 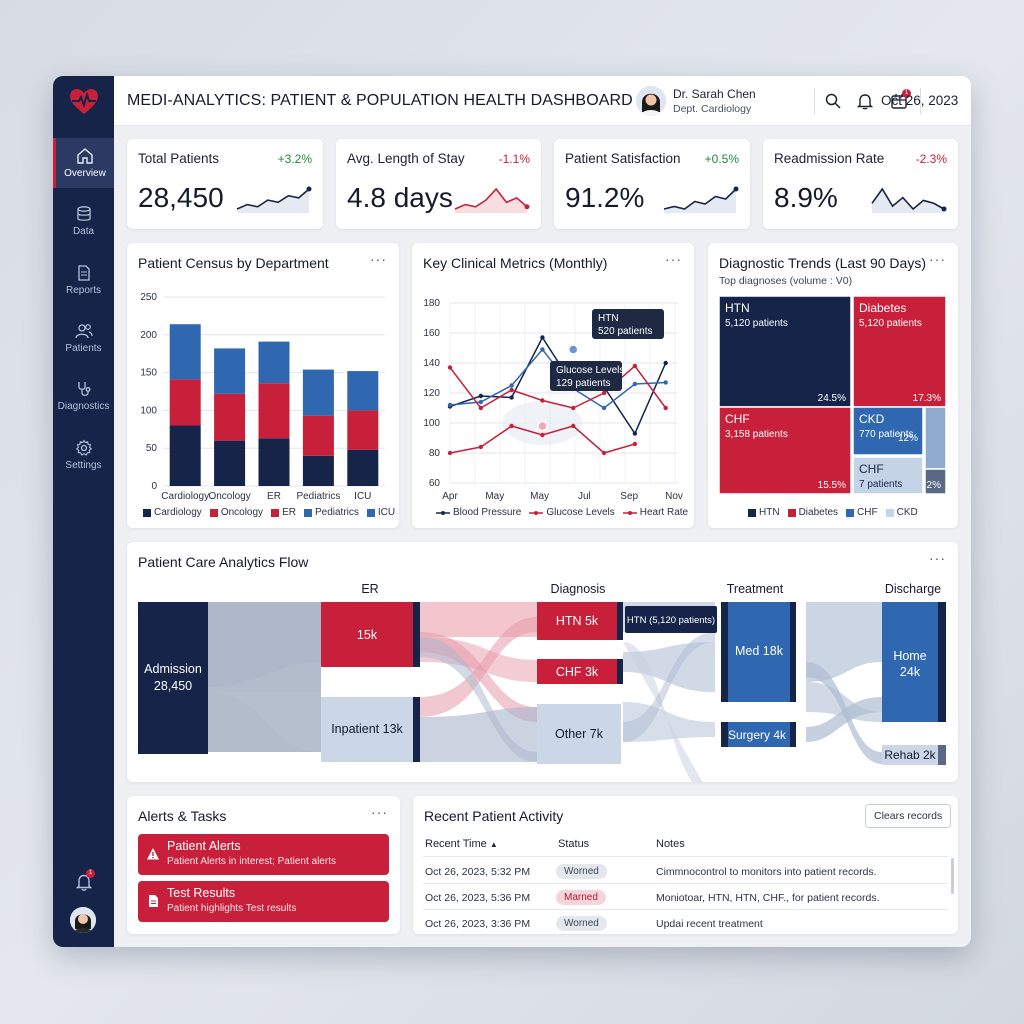 What do you see at coordinates (83, 455) in the screenshot?
I see `sidebar-item-settings: Settings` at bounding box center [83, 455].